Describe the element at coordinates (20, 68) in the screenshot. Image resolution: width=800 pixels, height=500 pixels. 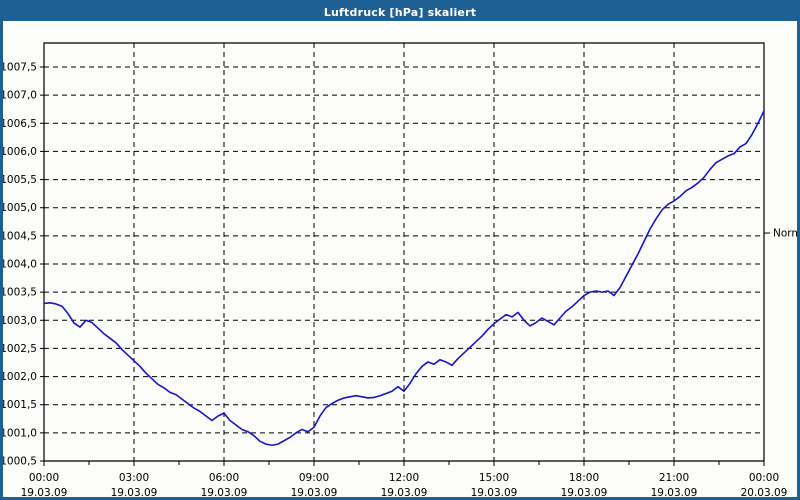
I see `y-axis-tick-label: 1007,5` at that location.